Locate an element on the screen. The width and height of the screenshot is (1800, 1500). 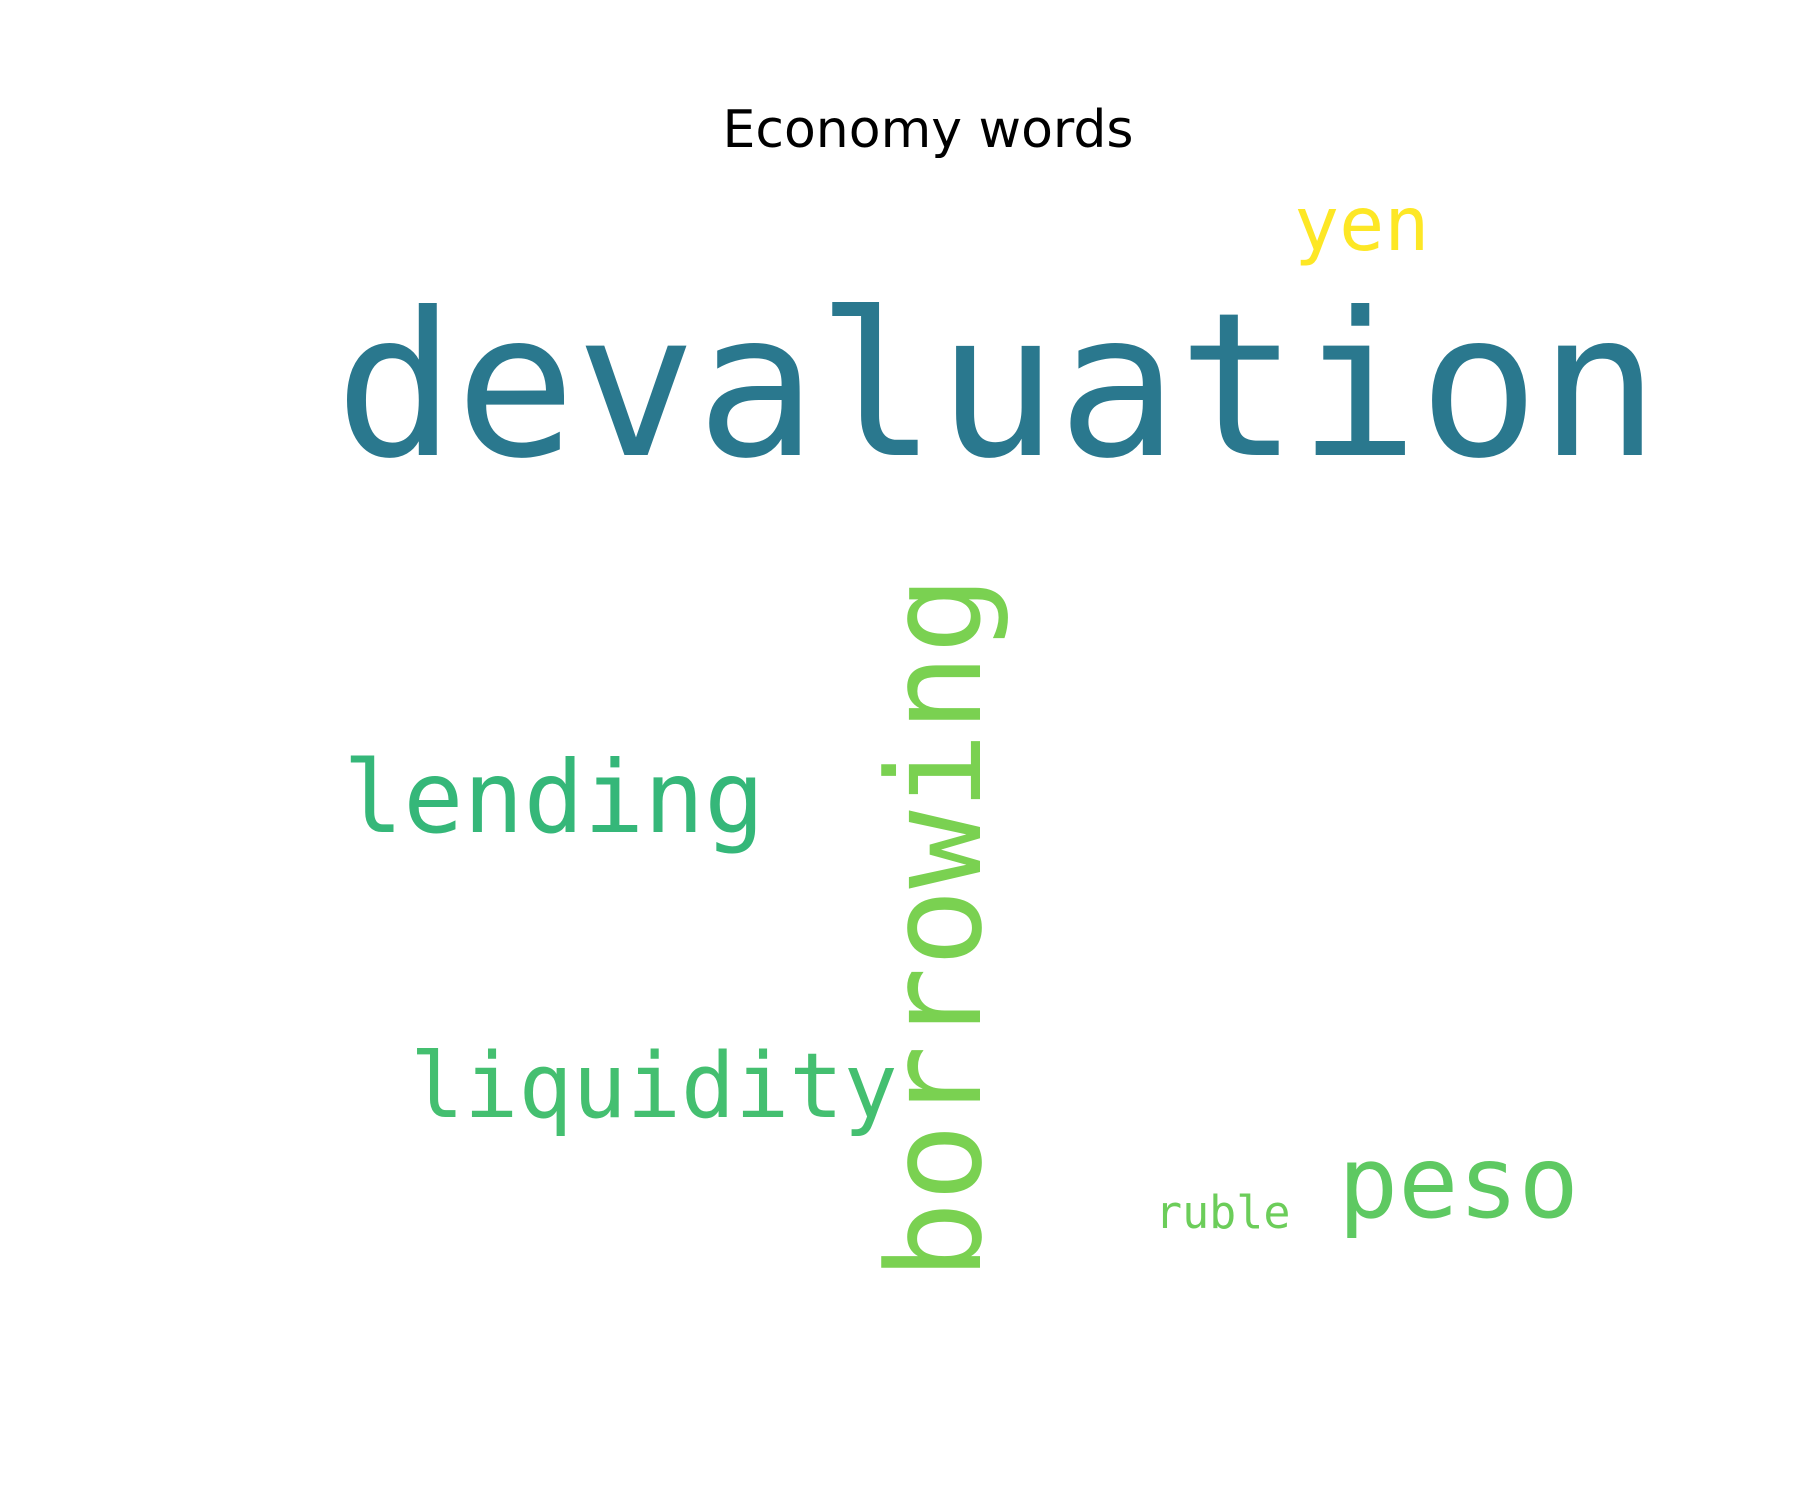
word-yen: yen is located at coordinates (1361, 224).